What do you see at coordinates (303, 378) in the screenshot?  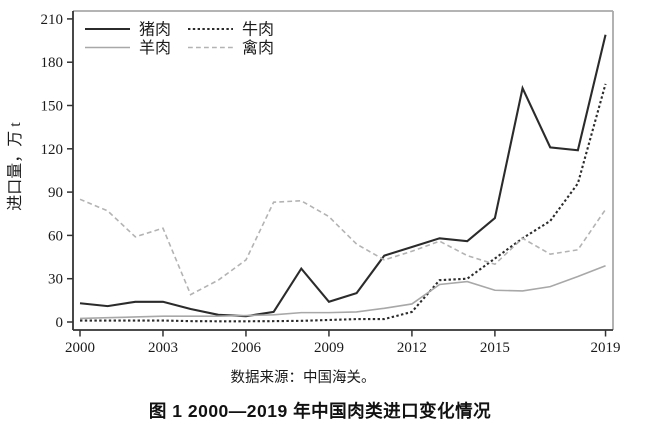 I see `source-note: 数据来源：中国海关。` at bounding box center [303, 378].